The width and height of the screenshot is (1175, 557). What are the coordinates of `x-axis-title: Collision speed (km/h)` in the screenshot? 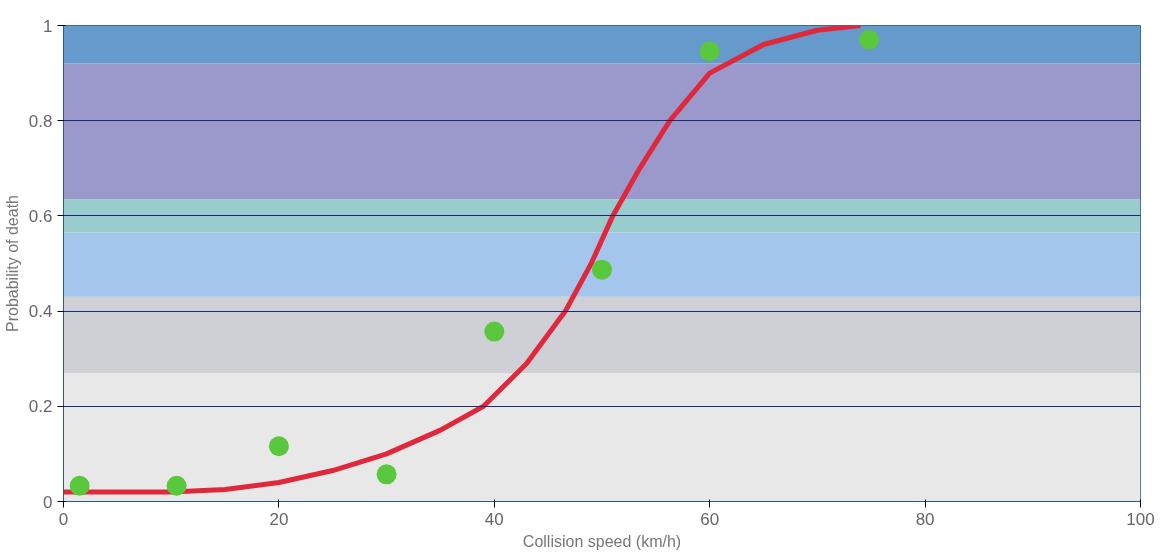 It's located at (602, 541).